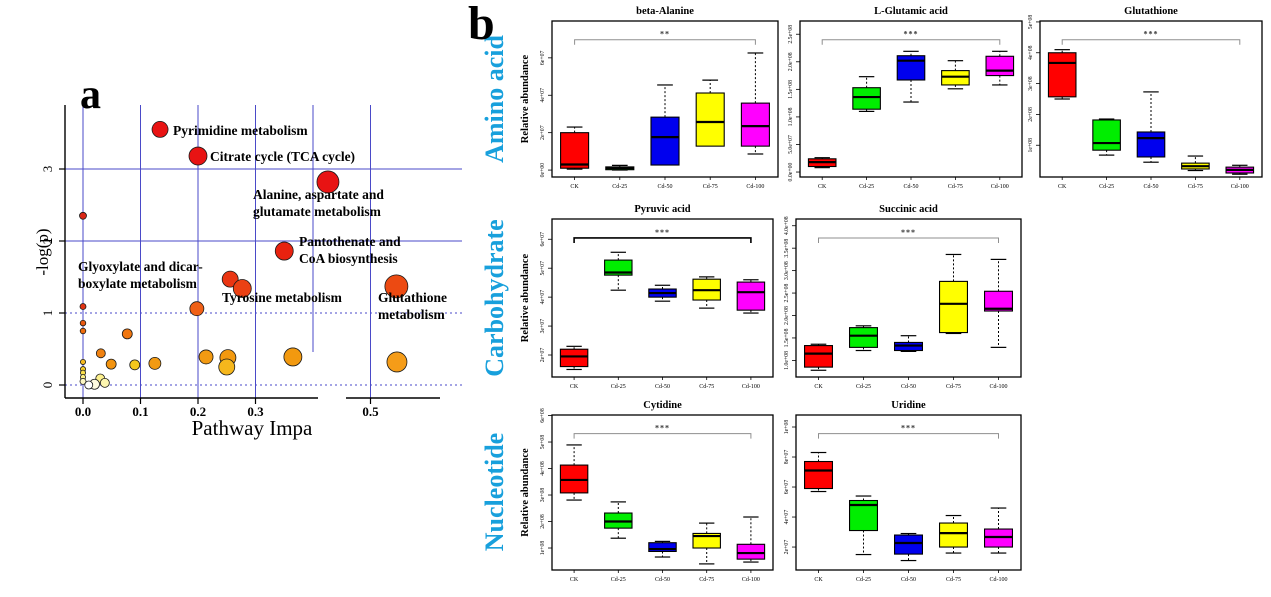 The width and height of the screenshot is (1271, 597). Describe the element at coordinates (83, 411) in the screenshot. I see `x-tick-label: 0.0` at that location.